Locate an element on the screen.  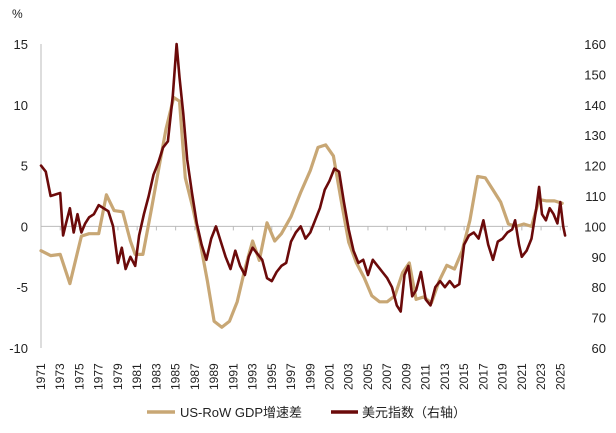
right-tick-label: 90 is located at coordinates (599, 257).